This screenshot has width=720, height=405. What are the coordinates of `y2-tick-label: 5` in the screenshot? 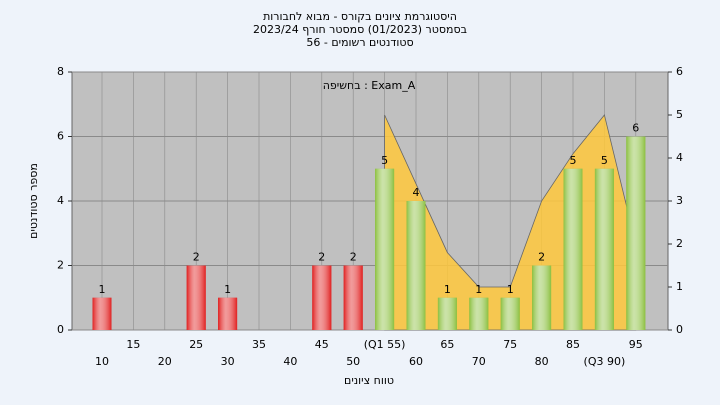 It's located at (679, 114).